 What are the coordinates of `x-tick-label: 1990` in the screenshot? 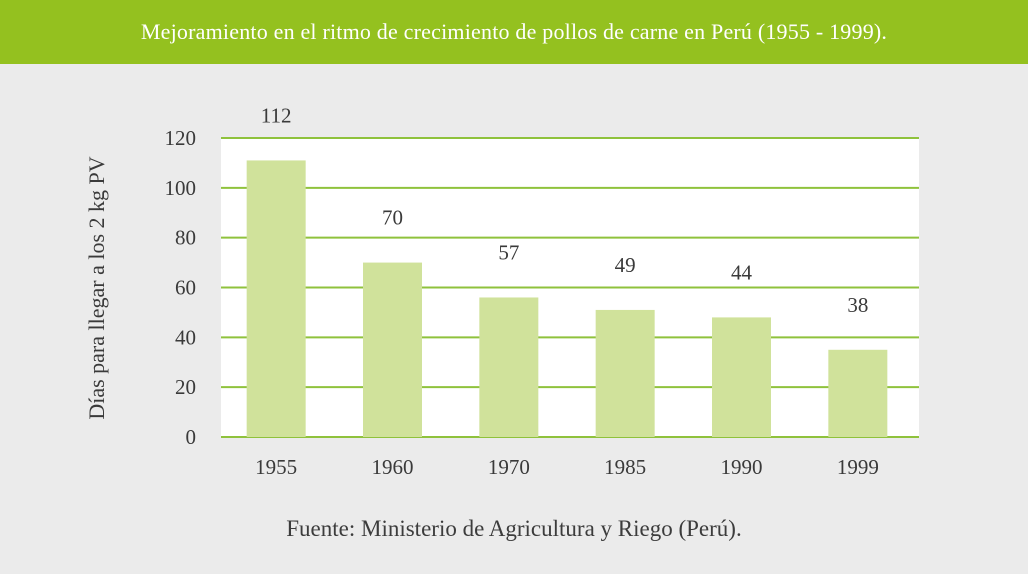 It's located at (742, 467).